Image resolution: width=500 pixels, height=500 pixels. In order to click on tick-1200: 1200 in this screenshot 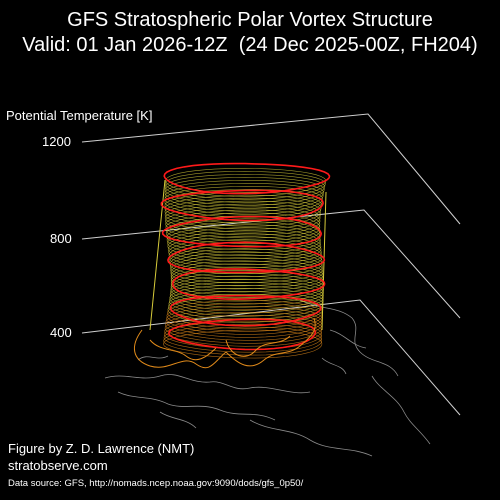, I will do `click(56, 141)`.